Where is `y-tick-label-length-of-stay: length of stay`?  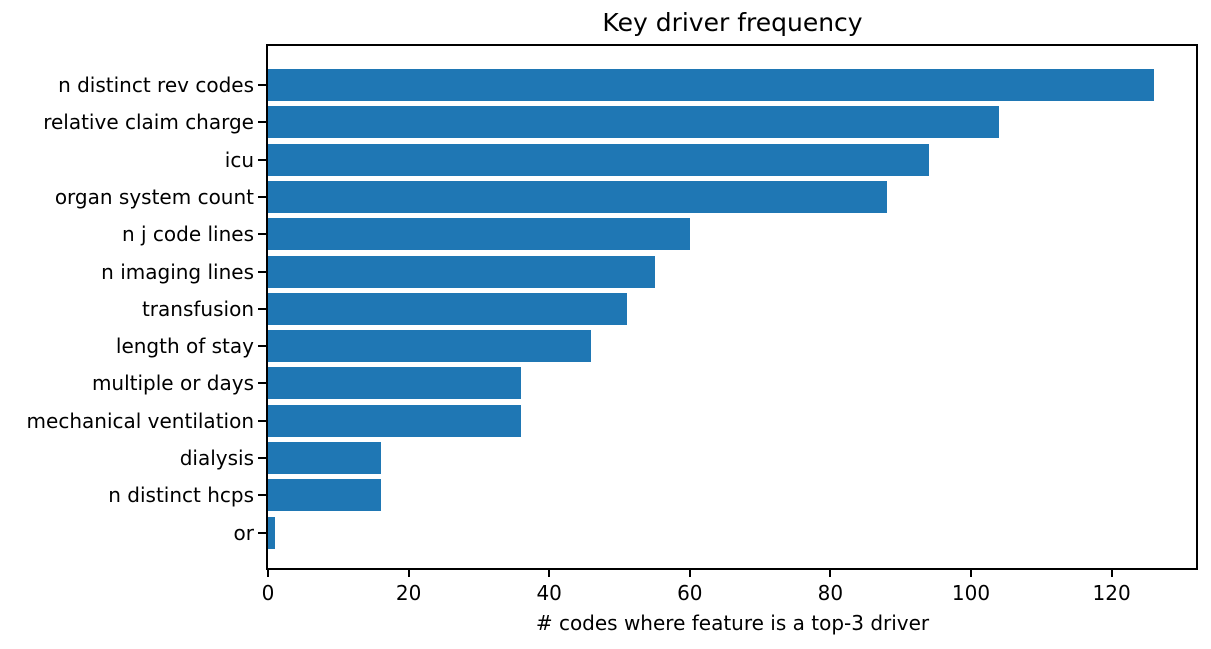
y-tick-label-length-of-stay: length of stay is located at coordinates (184, 346).